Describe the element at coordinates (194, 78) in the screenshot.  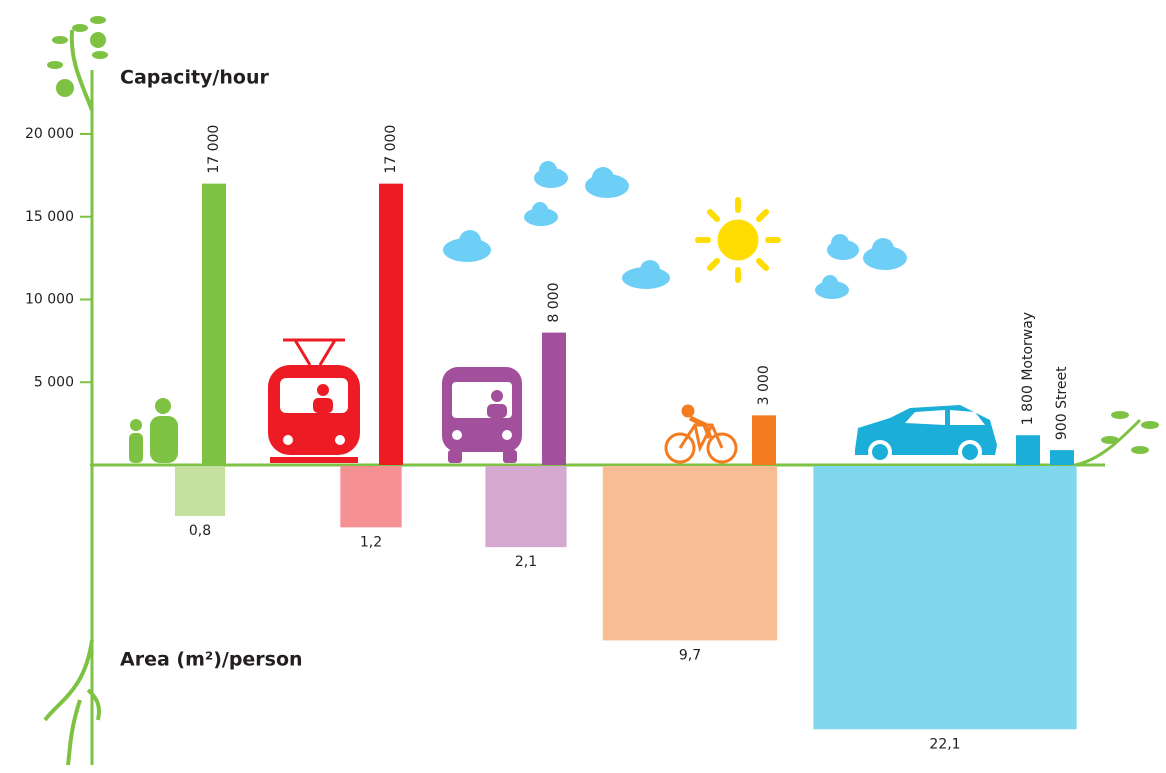
I see `axis-title: Capacity/hour` at that location.